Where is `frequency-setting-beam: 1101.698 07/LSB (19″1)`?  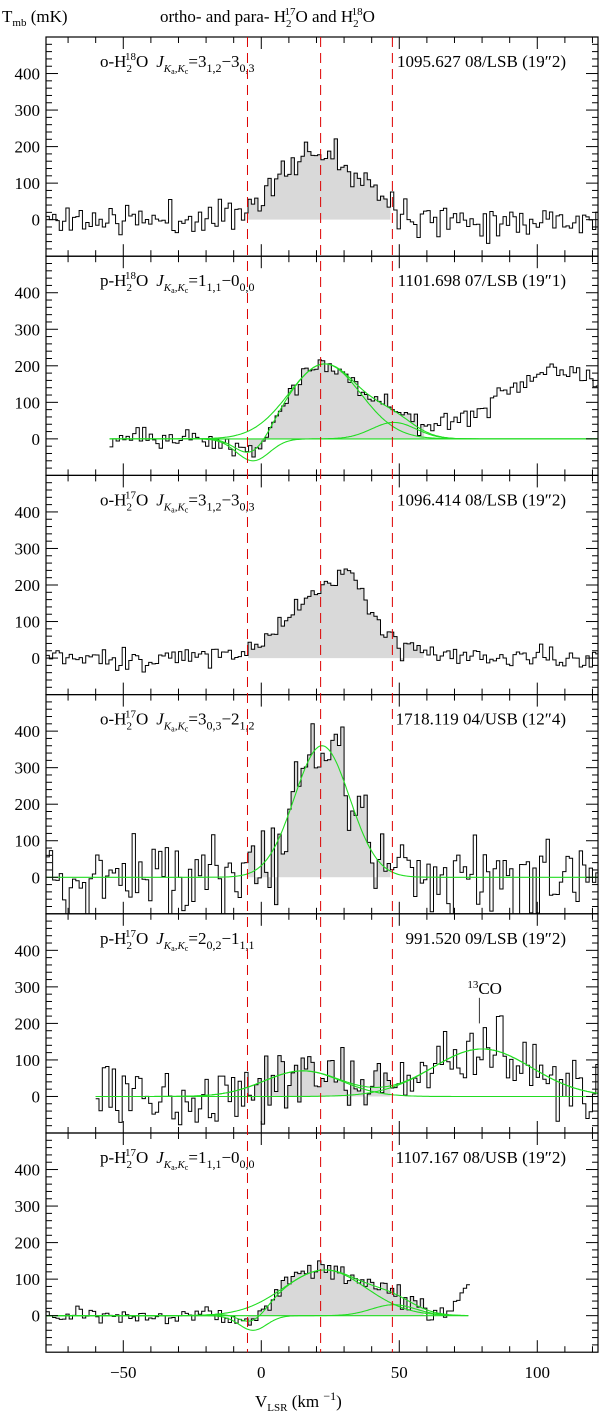
frequency-setting-beam: 1101.698 07/LSB (19″1) is located at coordinates (482, 280).